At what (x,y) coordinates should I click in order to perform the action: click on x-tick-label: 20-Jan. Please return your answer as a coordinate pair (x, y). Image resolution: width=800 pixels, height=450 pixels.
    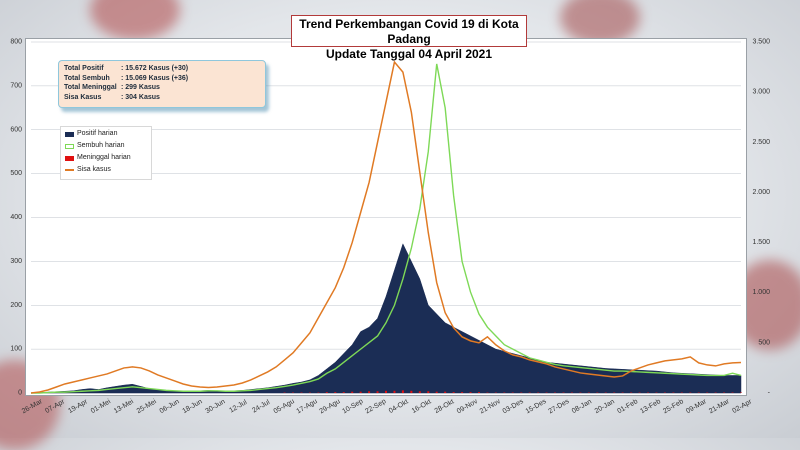
    Looking at the image, I should click on (605, 406).